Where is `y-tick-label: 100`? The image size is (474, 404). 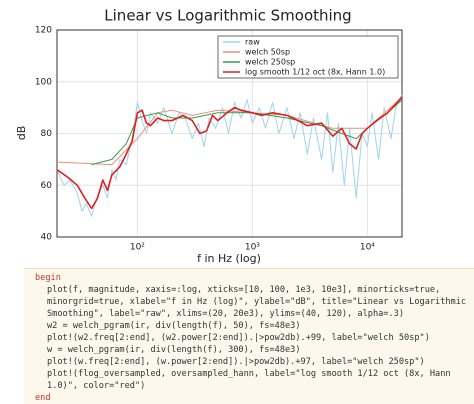 y-tick-label: 100 is located at coordinates (43, 82).